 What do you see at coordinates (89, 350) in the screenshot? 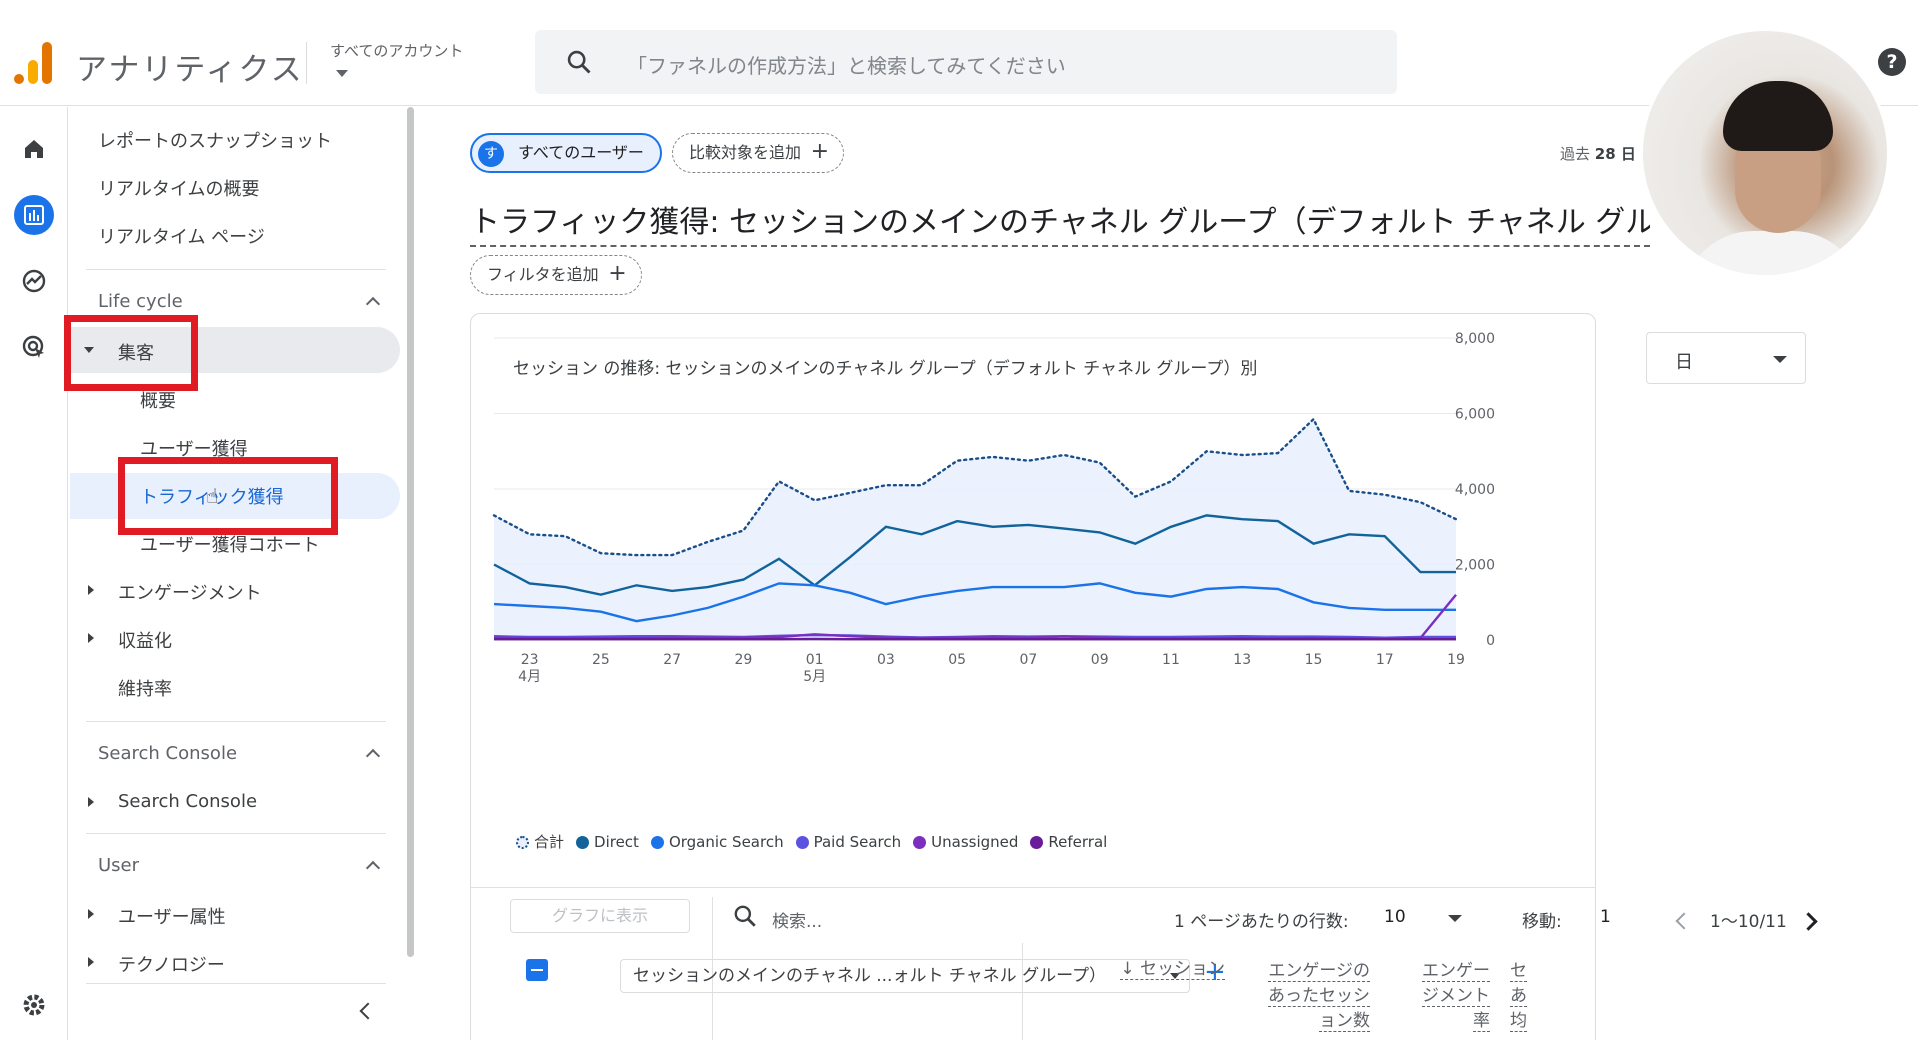
I see `expand-down-icon` at bounding box center [89, 350].